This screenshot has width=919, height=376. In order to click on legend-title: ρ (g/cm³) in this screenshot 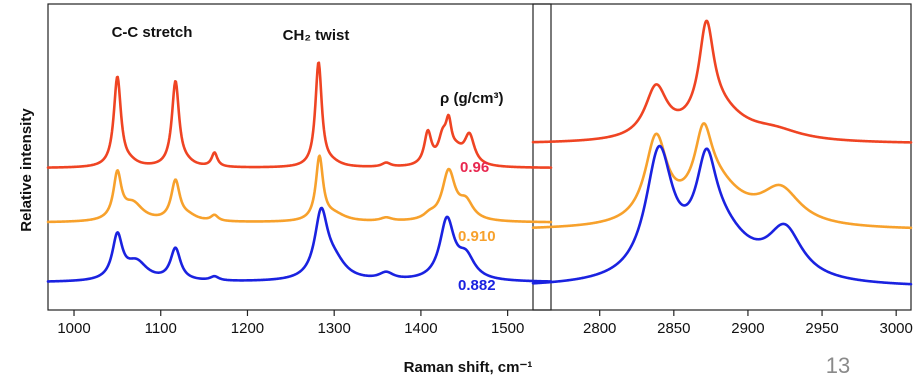, I will do `click(471, 98)`.